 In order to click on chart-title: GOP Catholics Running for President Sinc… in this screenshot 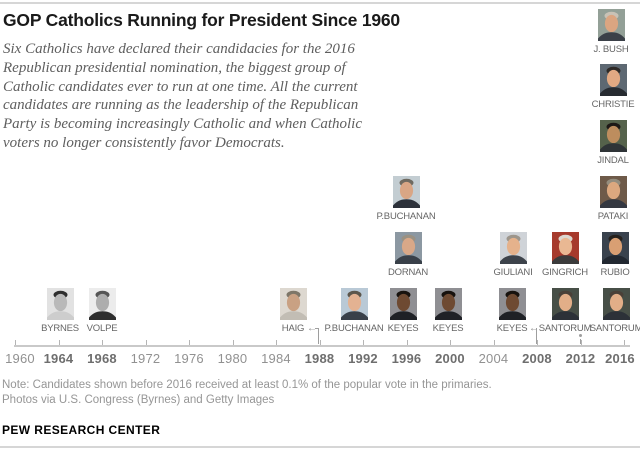, I will do `click(201, 20)`.